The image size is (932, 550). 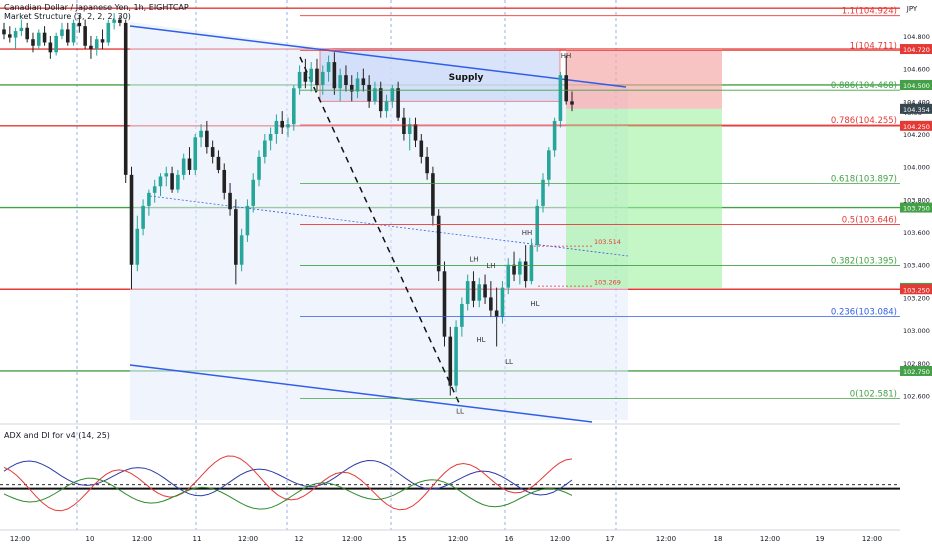 What do you see at coordinates (299, 539) in the screenshot?
I see `time-tick: 12` at bounding box center [299, 539].